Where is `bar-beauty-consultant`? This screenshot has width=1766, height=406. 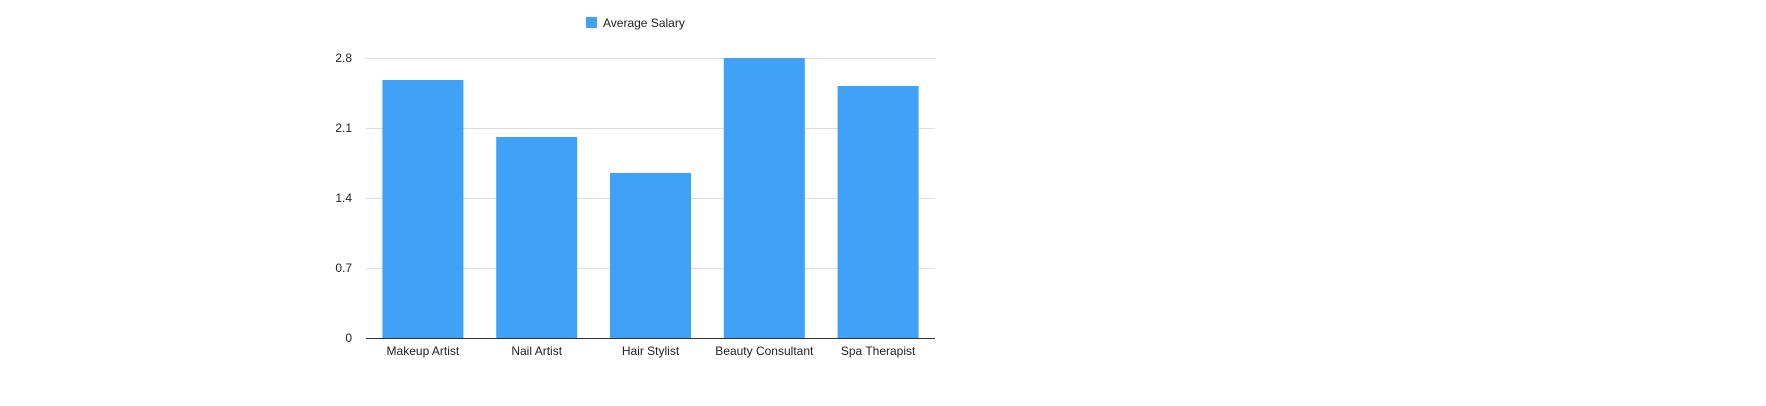 bar-beauty-consultant is located at coordinates (764, 198).